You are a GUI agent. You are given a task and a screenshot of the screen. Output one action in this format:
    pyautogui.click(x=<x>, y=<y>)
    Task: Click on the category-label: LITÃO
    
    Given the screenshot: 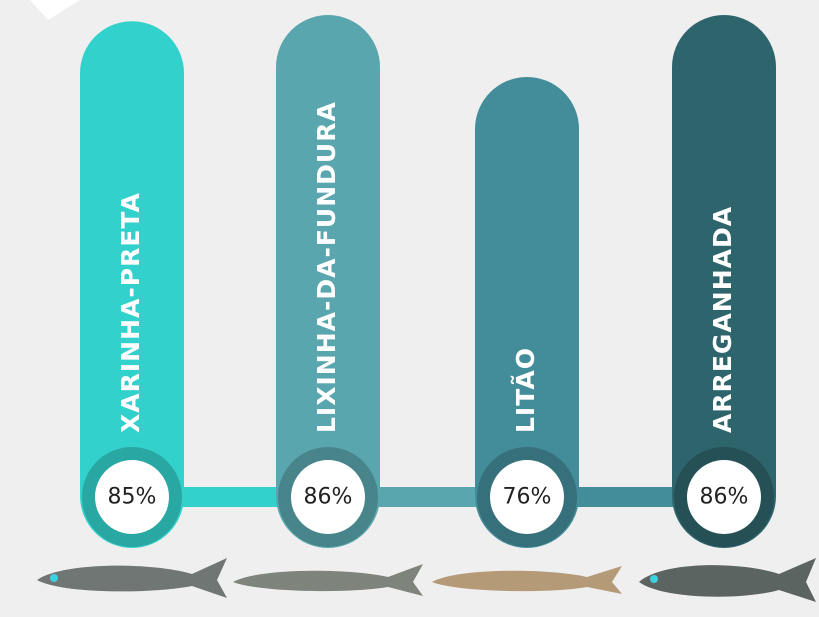 What is the action you would take?
    pyautogui.click(x=525, y=390)
    